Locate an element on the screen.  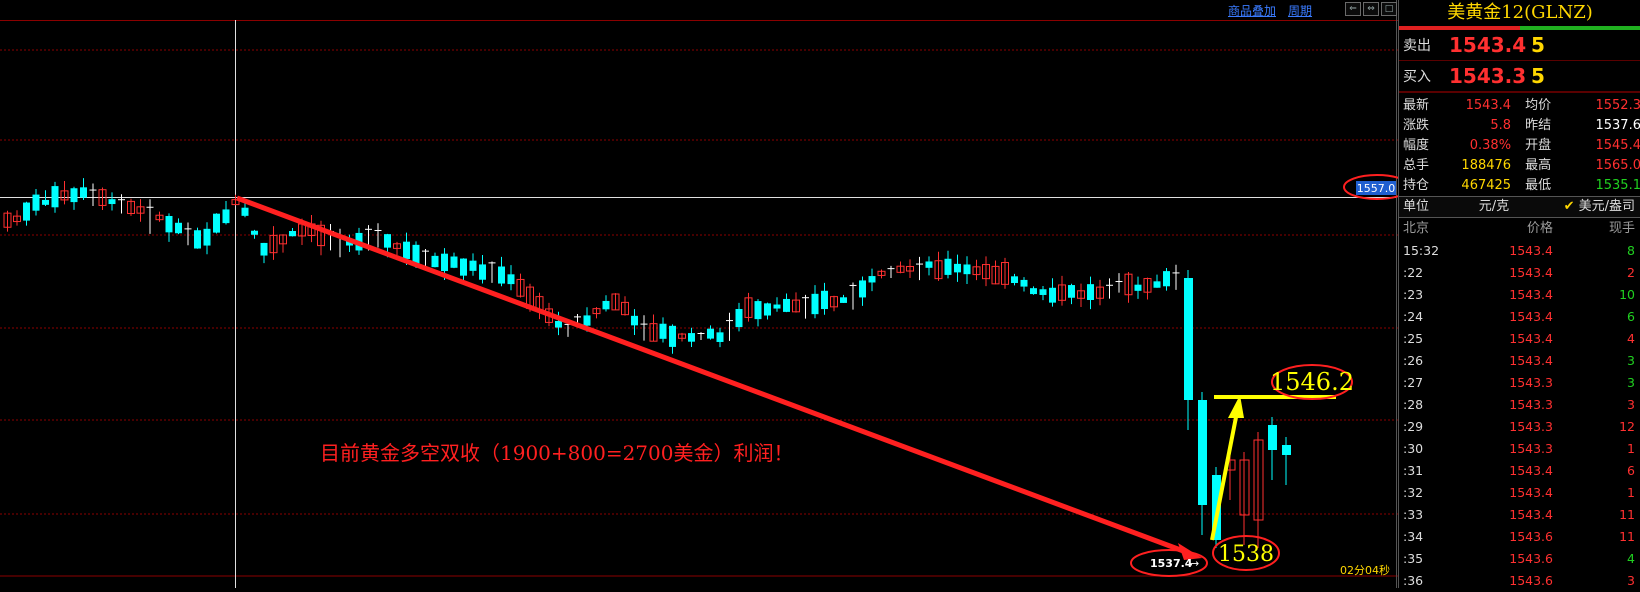
circle-high-label: 1546.2 is located at coordinates (1312, 382).